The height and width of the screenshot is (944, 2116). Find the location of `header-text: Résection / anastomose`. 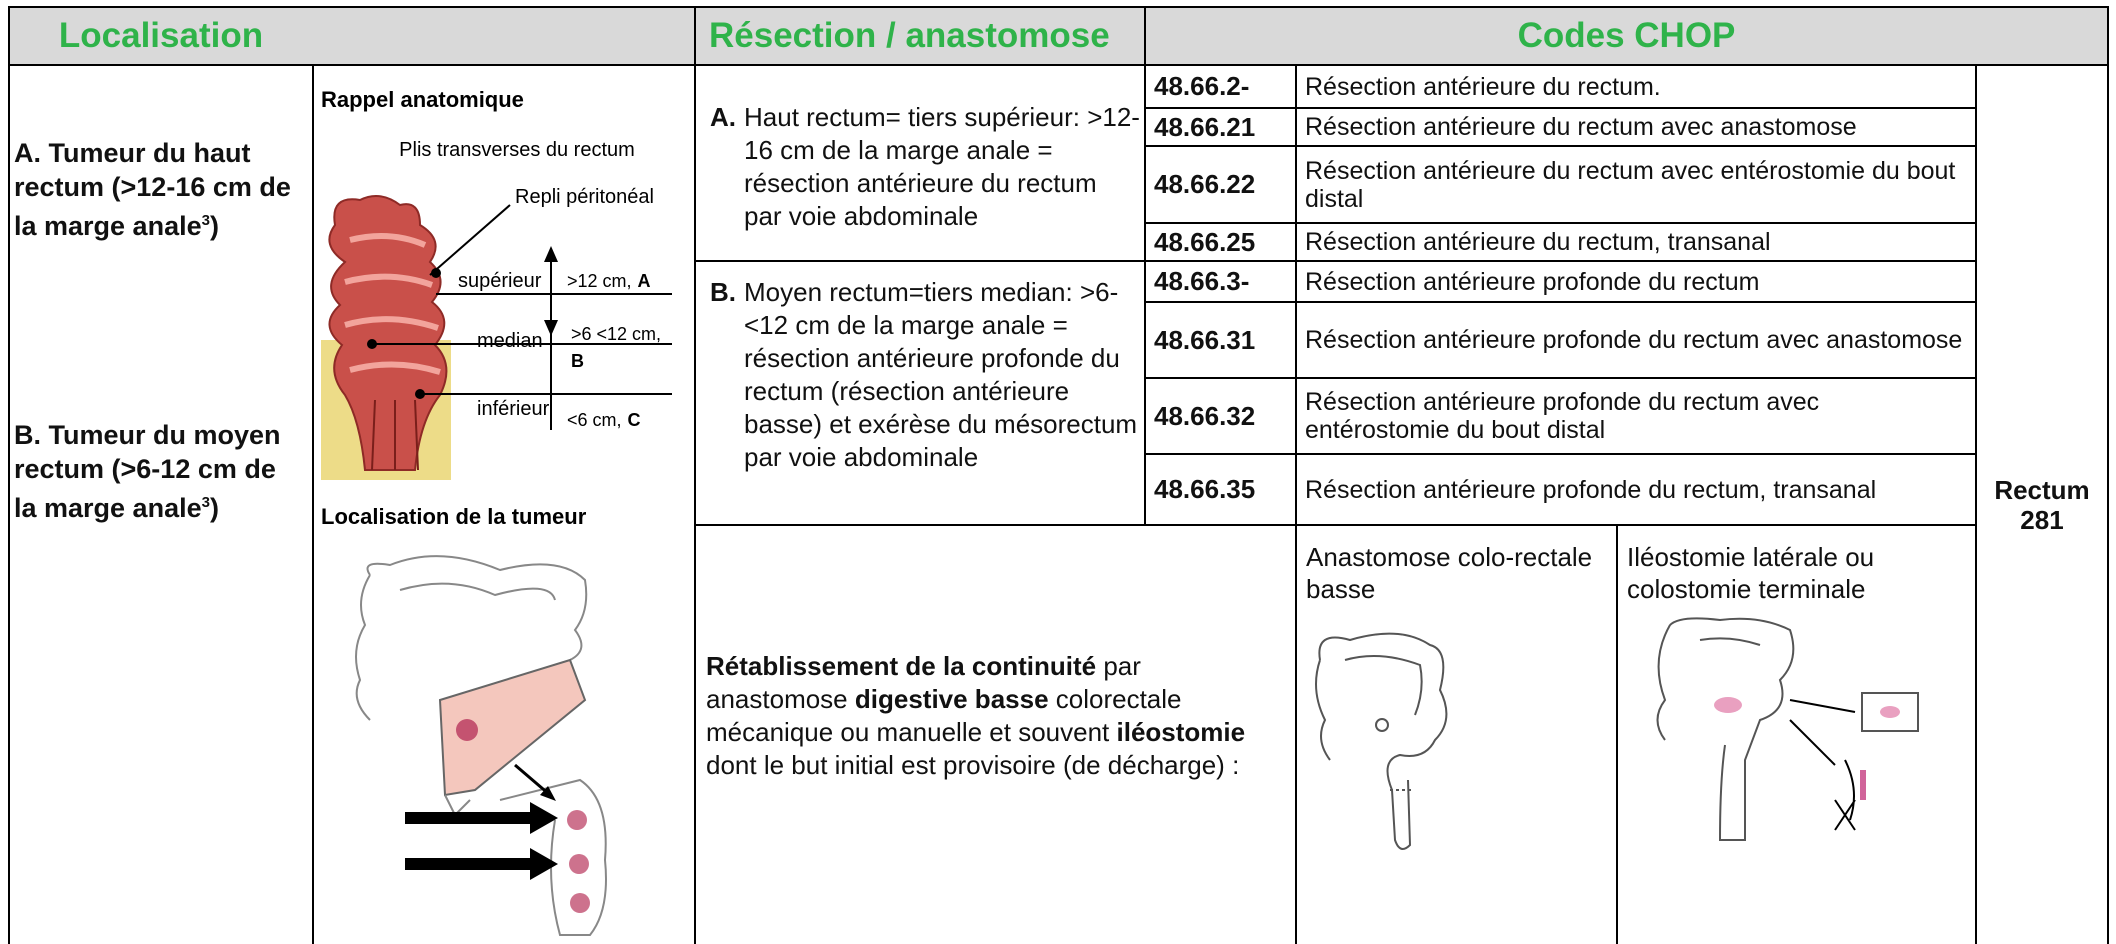

header-text: Résection / anastomose is located at coordinates (909, 35).